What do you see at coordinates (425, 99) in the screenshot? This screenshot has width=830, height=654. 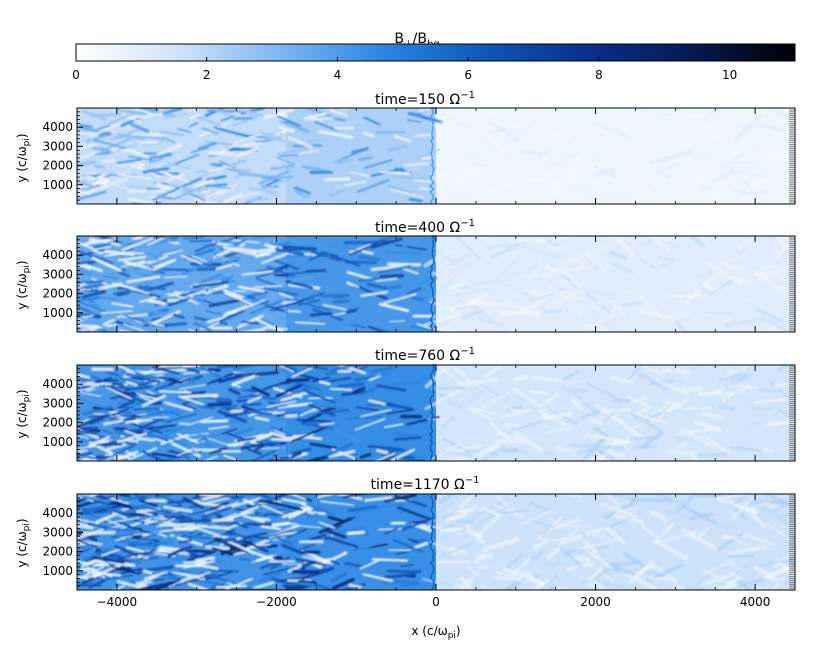 I see `panel-1-title: time=150 Ω−1` at bounding box center [425, 99].